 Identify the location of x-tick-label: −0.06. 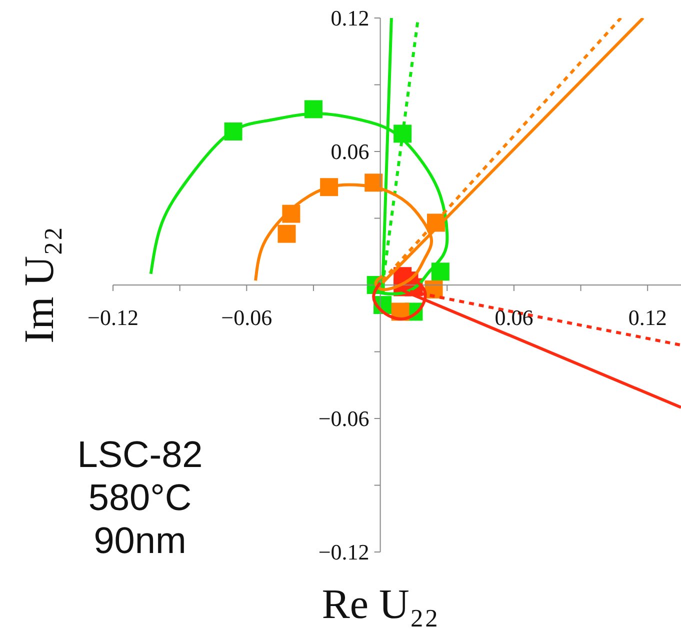
(246, 317).